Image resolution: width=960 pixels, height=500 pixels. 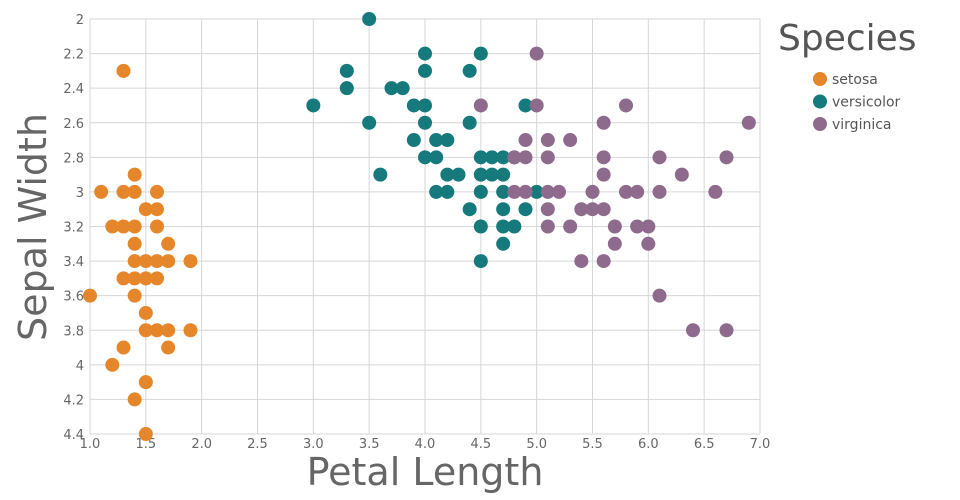 What do you see at coordinates (73, 331) in the screenshot?
I see `y-tick-label: 3.8` at bounding box center [73, 331].